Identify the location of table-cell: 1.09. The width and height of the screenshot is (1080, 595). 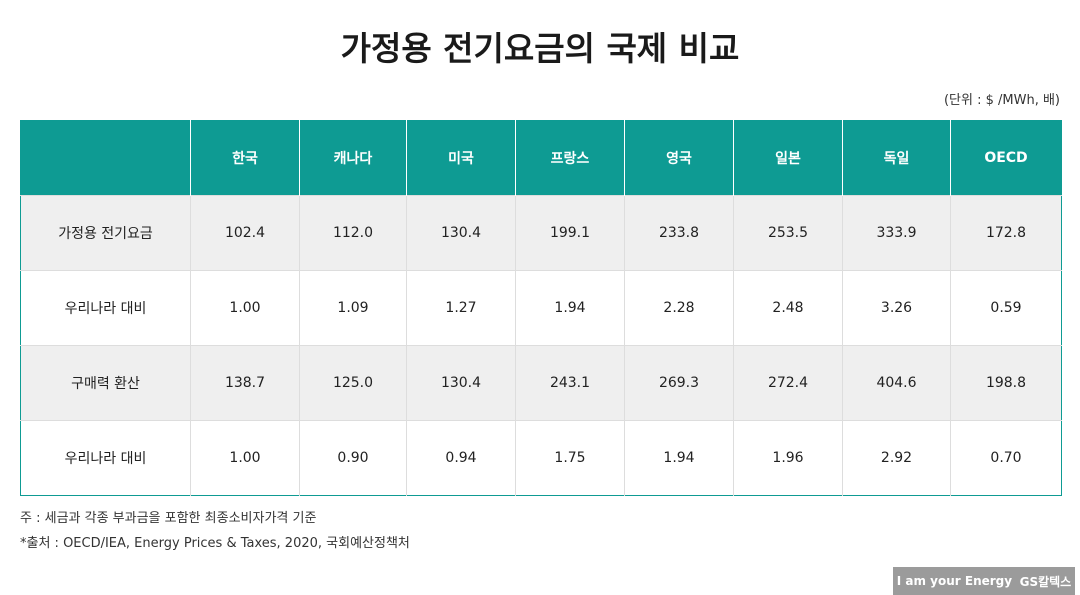
(353, 308).